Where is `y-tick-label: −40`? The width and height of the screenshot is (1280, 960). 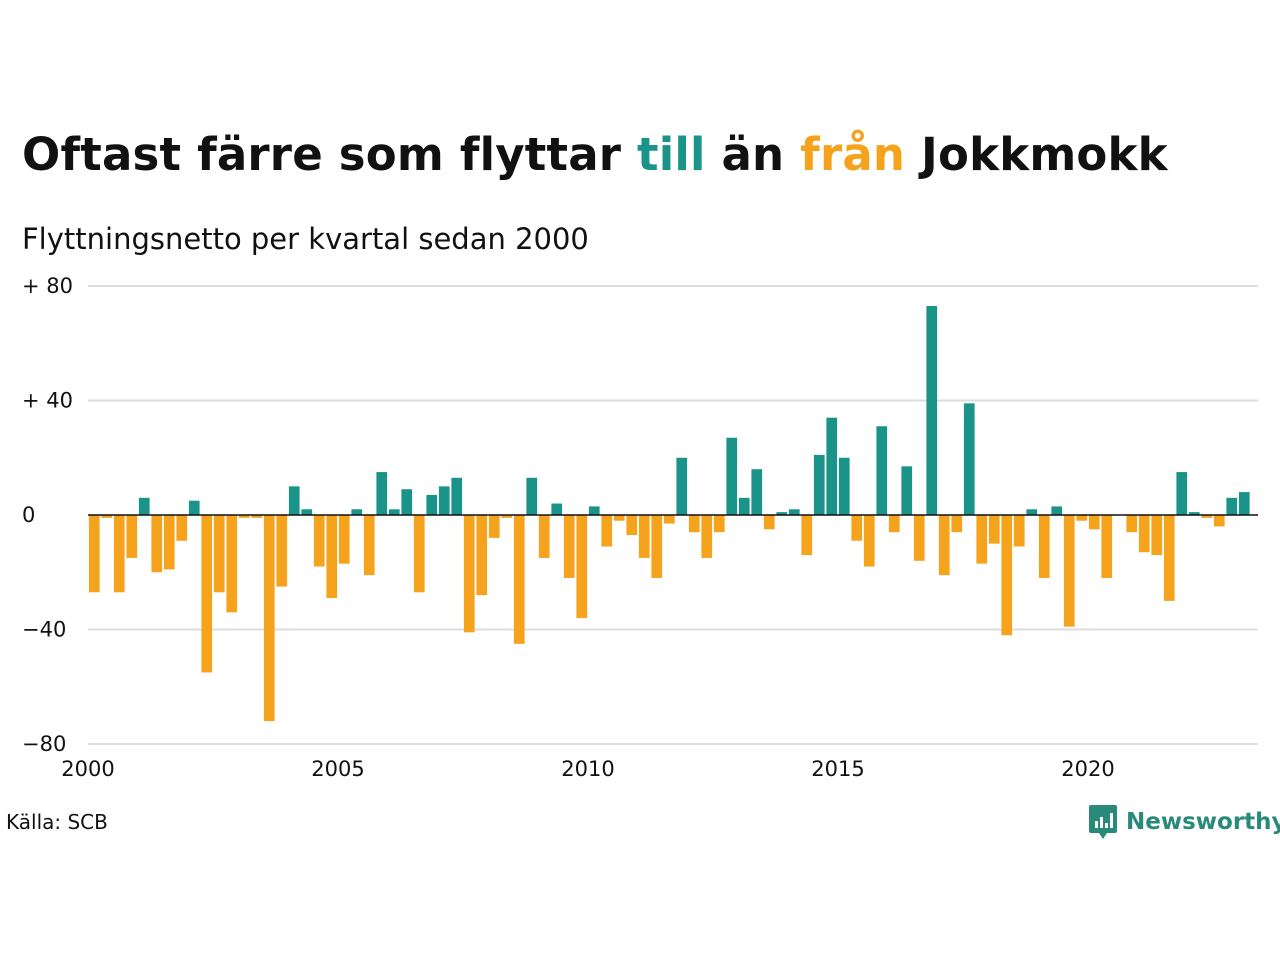 y-tick-label: −40 is located at coordinates (44, 630).